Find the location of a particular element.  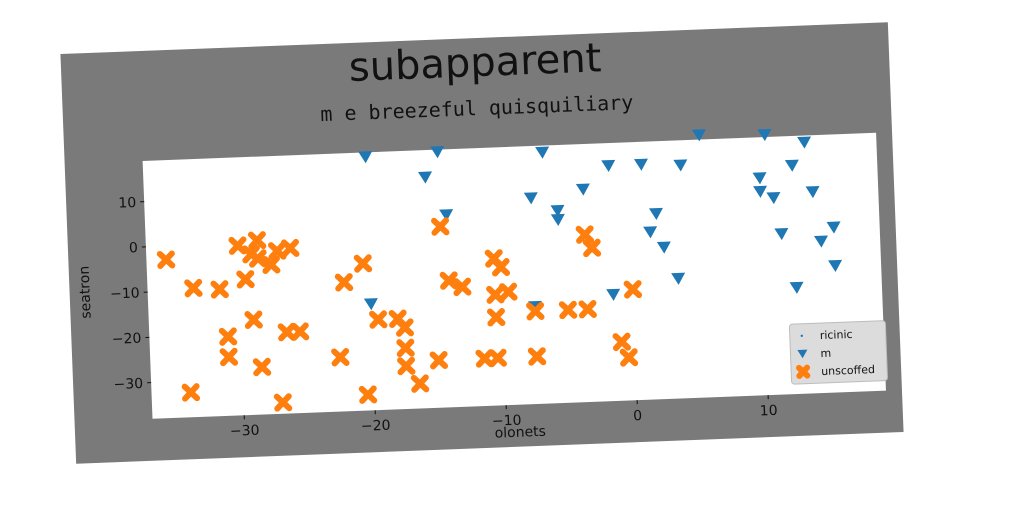

y-axis-label: seatron is located at coordinates (86, 292).